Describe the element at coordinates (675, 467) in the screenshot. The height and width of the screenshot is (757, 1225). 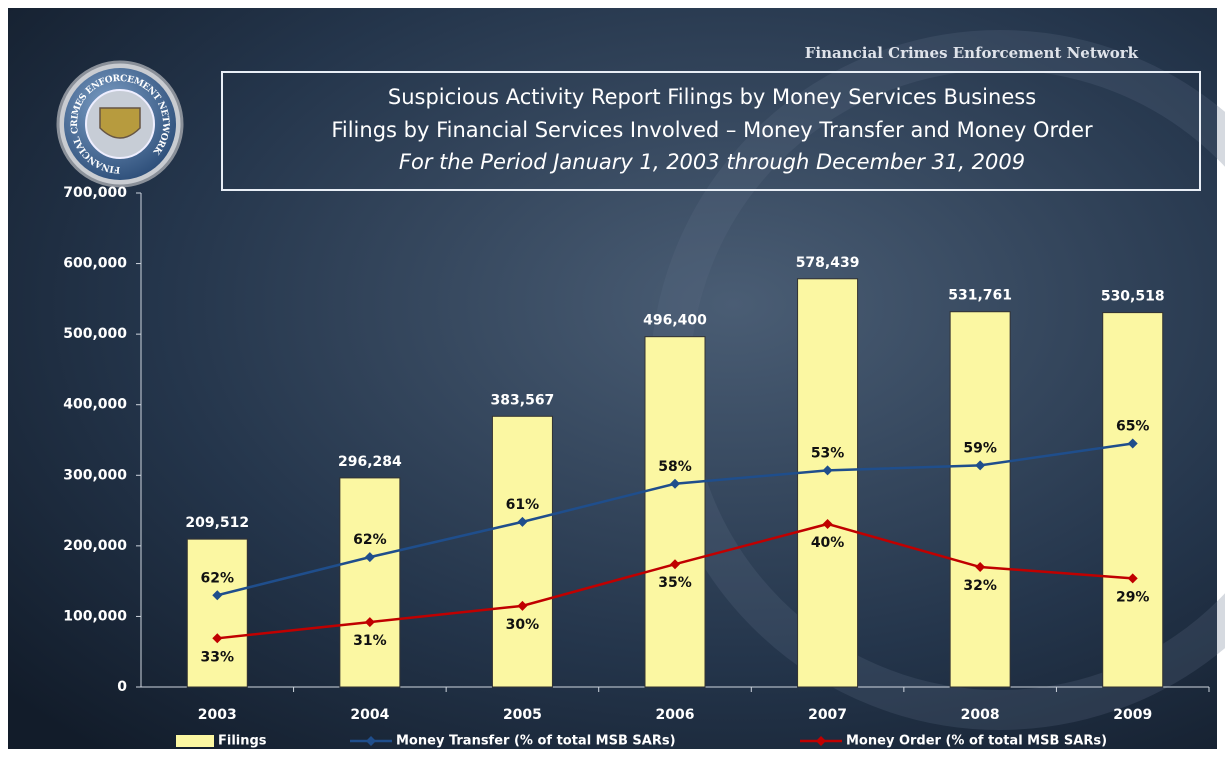
I see `line-value-label: 58%` at that location.